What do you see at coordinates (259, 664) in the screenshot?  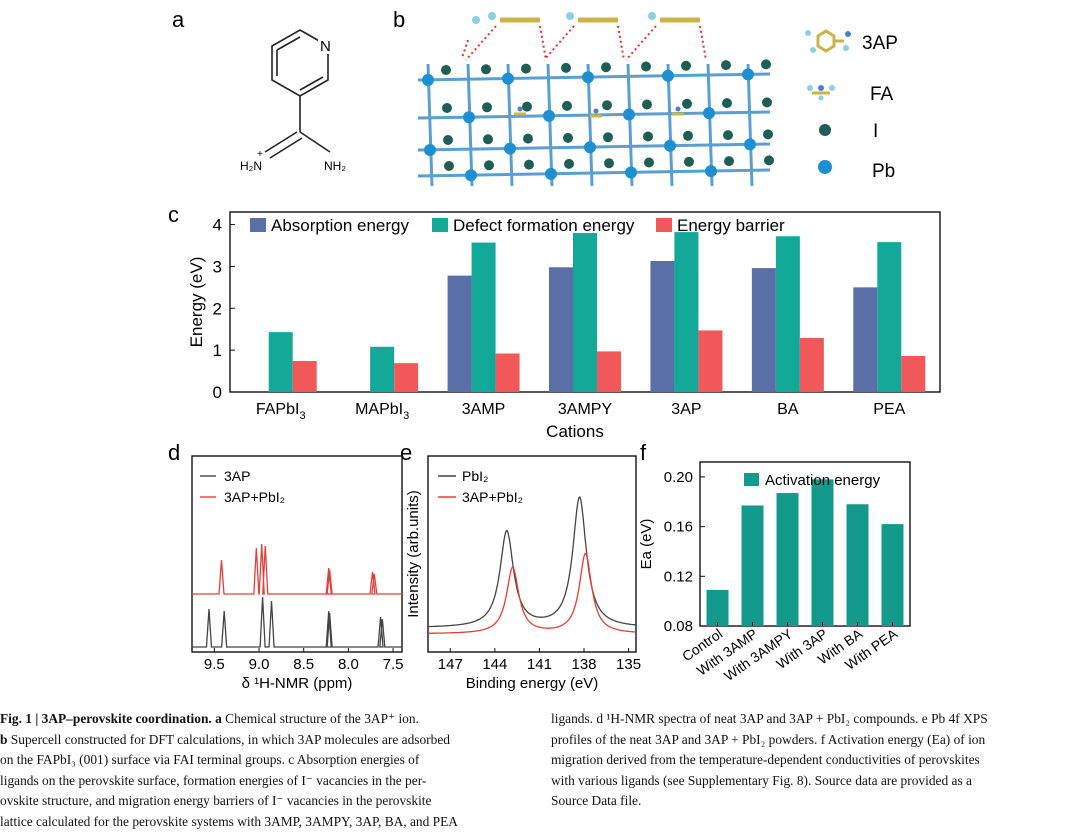 I see `x-tick-label: 9.0` at bounding box center [259, 664].